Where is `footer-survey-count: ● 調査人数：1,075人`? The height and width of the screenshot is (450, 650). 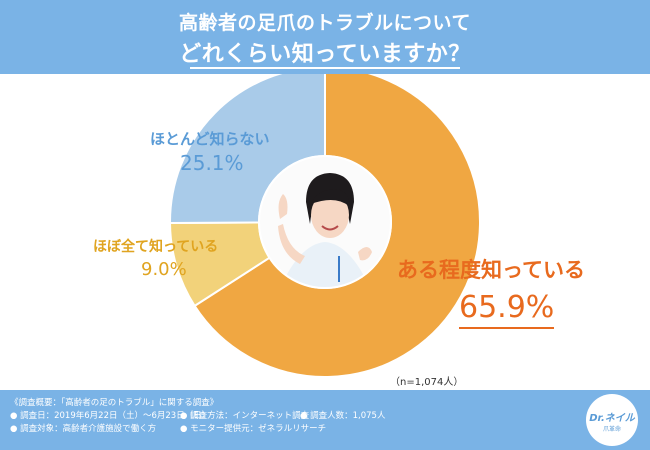
footer-survey-count: ● 調査人数：1,075人 is located at coordinates (343, 416).